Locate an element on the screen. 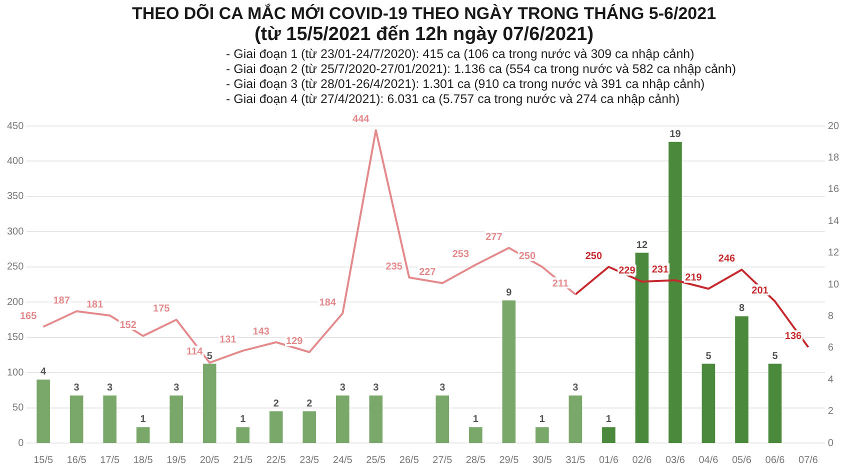  y2-tick-label: 20 is located at coordinates (834, 126).